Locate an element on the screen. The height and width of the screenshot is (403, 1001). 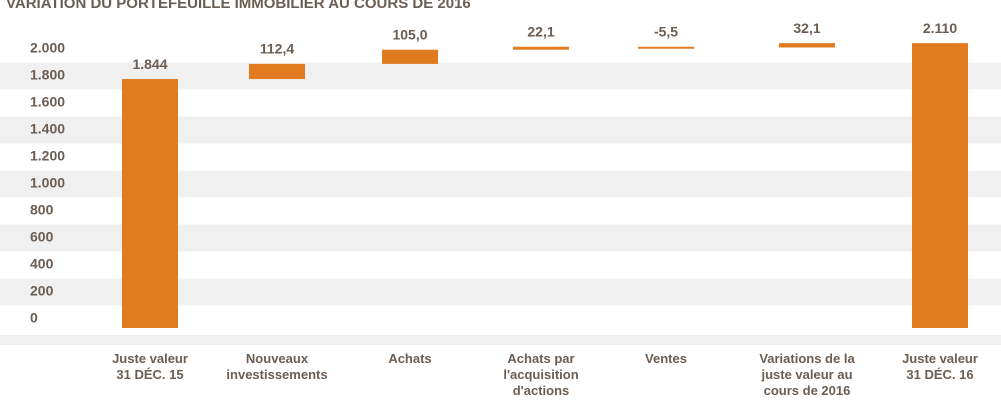
y-tick-label: 1.200 is located at coordinates (47, 156).